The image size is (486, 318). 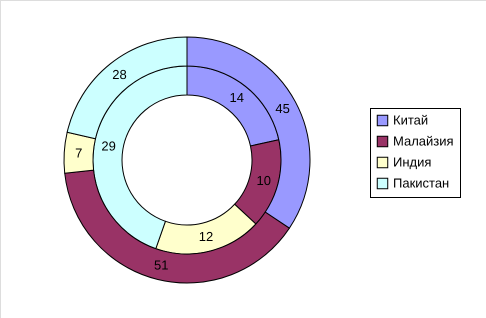 What do you see at coordinates (78, 153) in the screenshot?
I see `data-label: 7` at bounding box center [78, 153].